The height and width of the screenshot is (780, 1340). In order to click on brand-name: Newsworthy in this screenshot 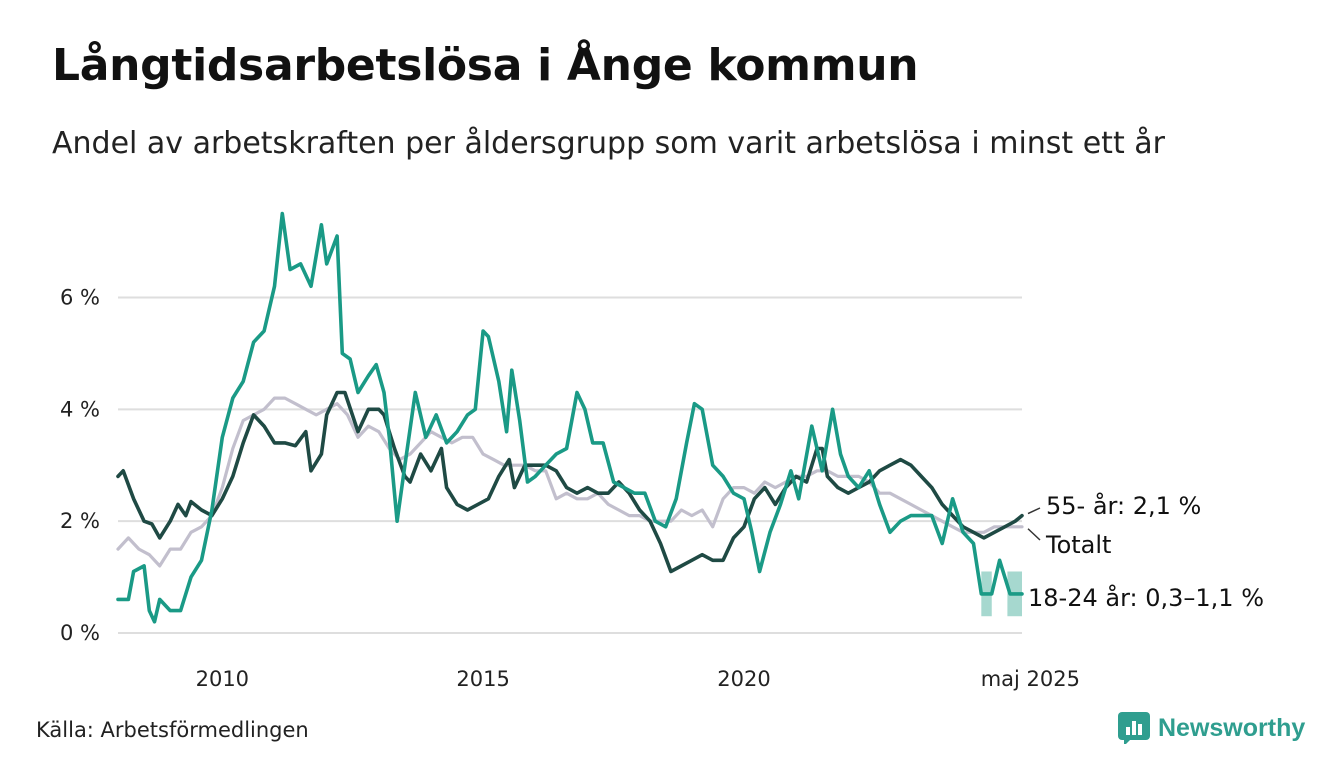, I will do `click(1232, 727)`.